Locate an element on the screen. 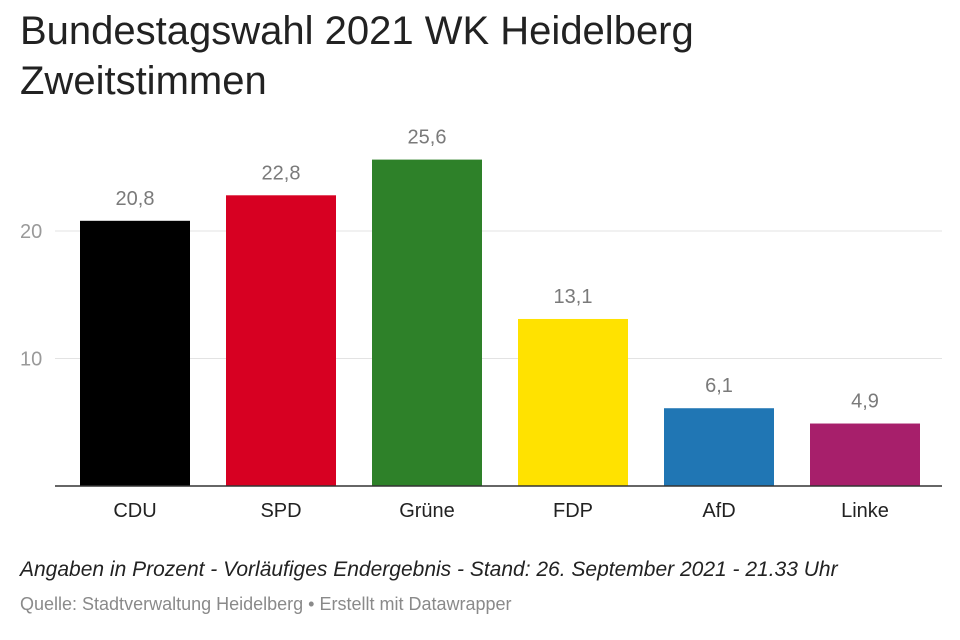 Image resolution: width=960 pixels, height=640 pixels. x-tick-label: FDP is located at coordinates (573, 511).